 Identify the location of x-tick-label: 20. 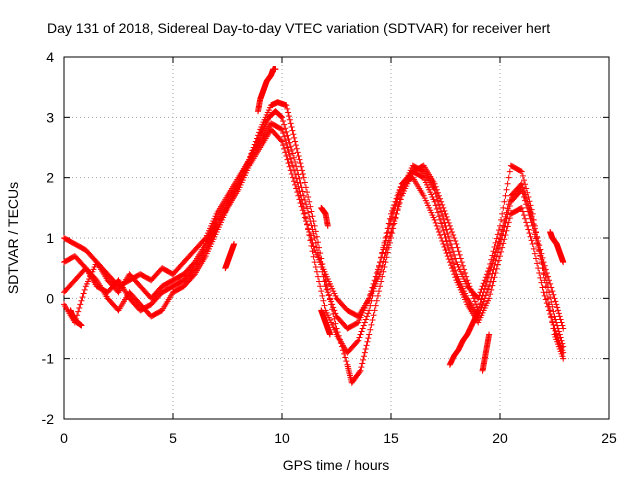
(500, 438).